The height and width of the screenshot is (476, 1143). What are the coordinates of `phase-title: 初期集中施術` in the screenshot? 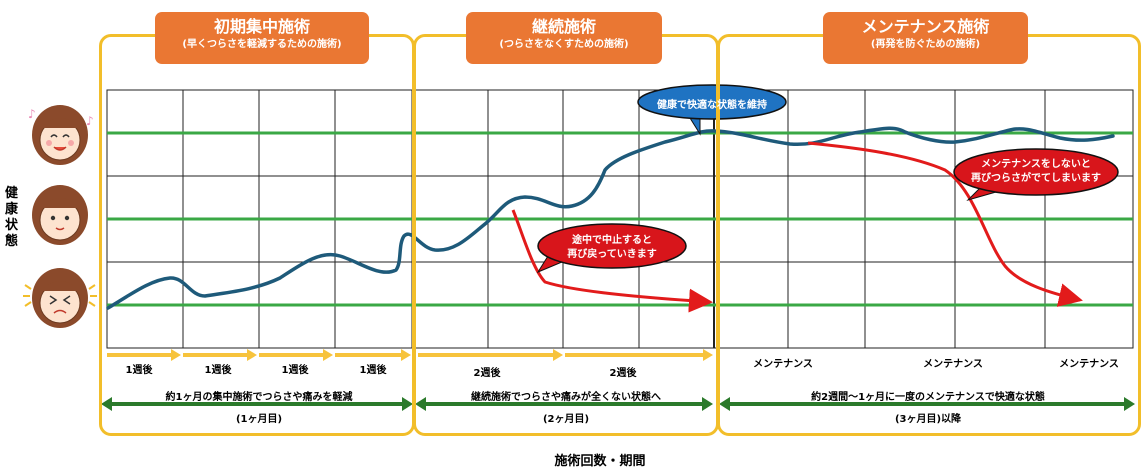 It's located at (261, 26).